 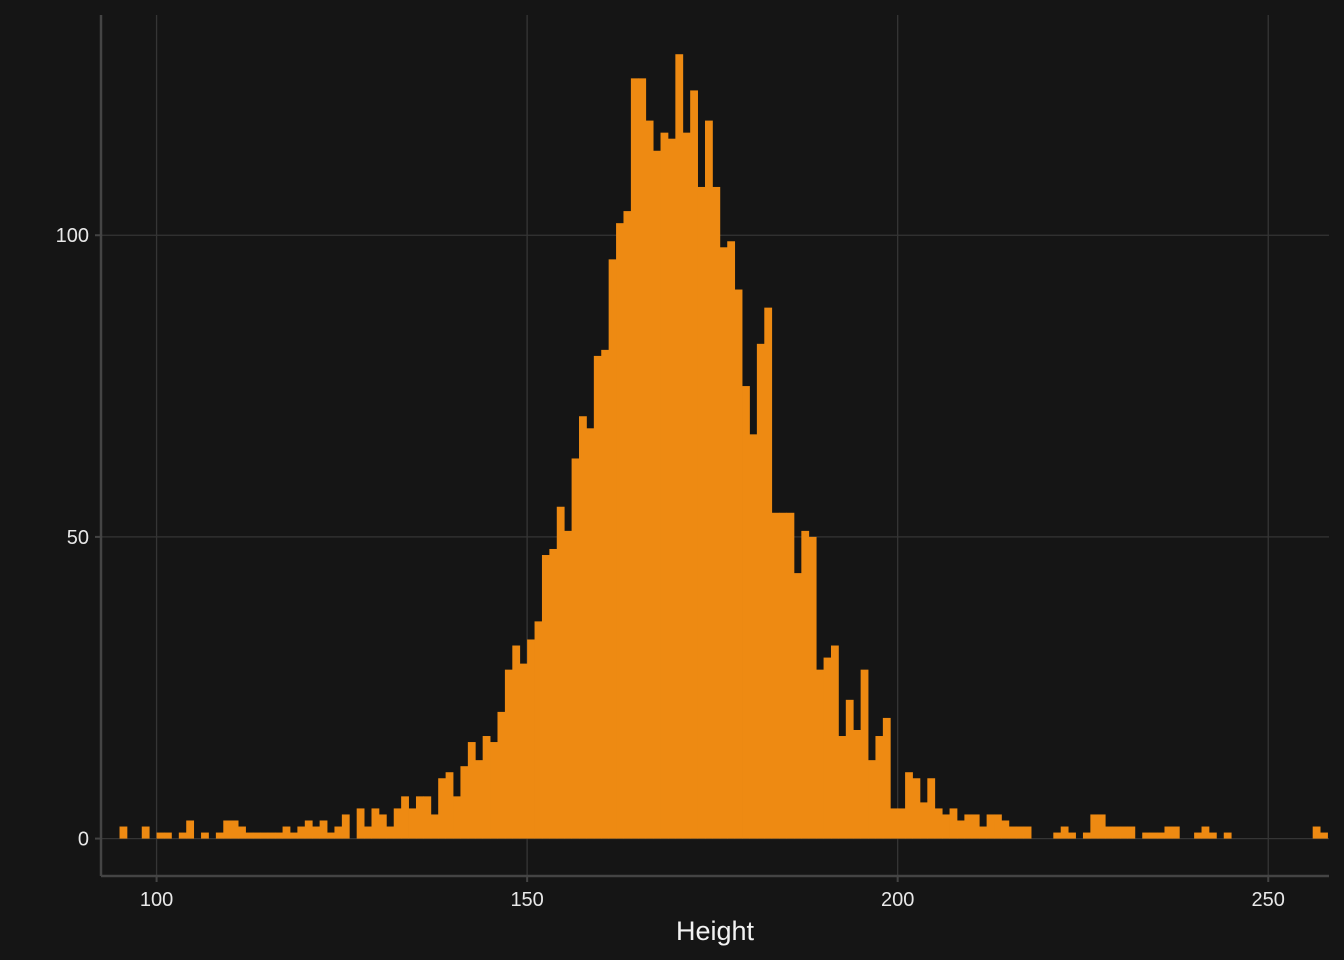 What do you see at coordinates (72, 236) in the screenshot?
I see `y-tick-label: 100` at bounding box center [72, 236].